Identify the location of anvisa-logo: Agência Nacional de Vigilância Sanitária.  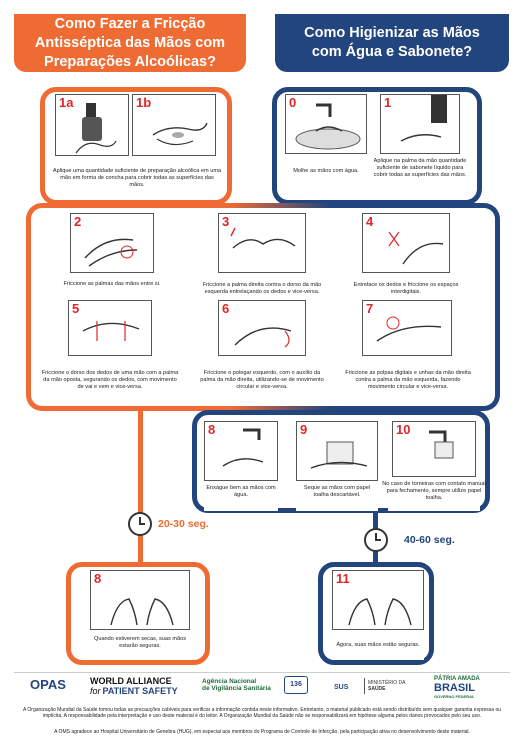
(228, 685).